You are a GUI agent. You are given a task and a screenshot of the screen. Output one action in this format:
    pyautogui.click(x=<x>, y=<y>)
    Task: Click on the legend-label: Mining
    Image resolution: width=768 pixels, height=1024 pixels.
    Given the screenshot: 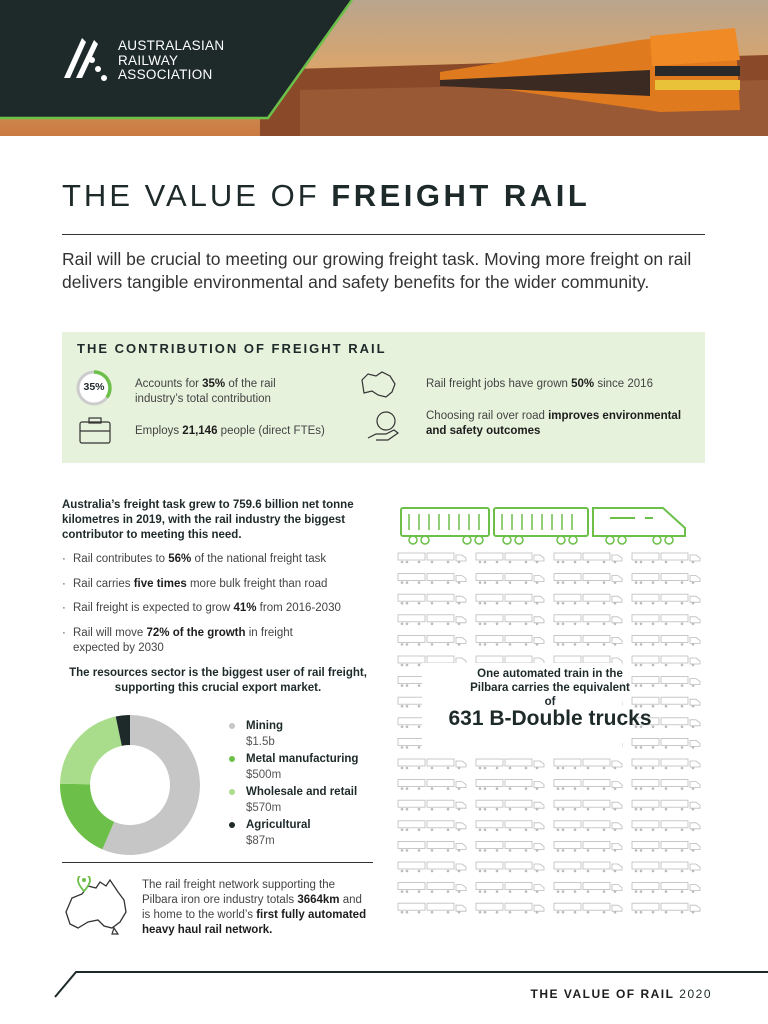 What is the action you would take?
    pyautogui.click(x=265, y=726)
    